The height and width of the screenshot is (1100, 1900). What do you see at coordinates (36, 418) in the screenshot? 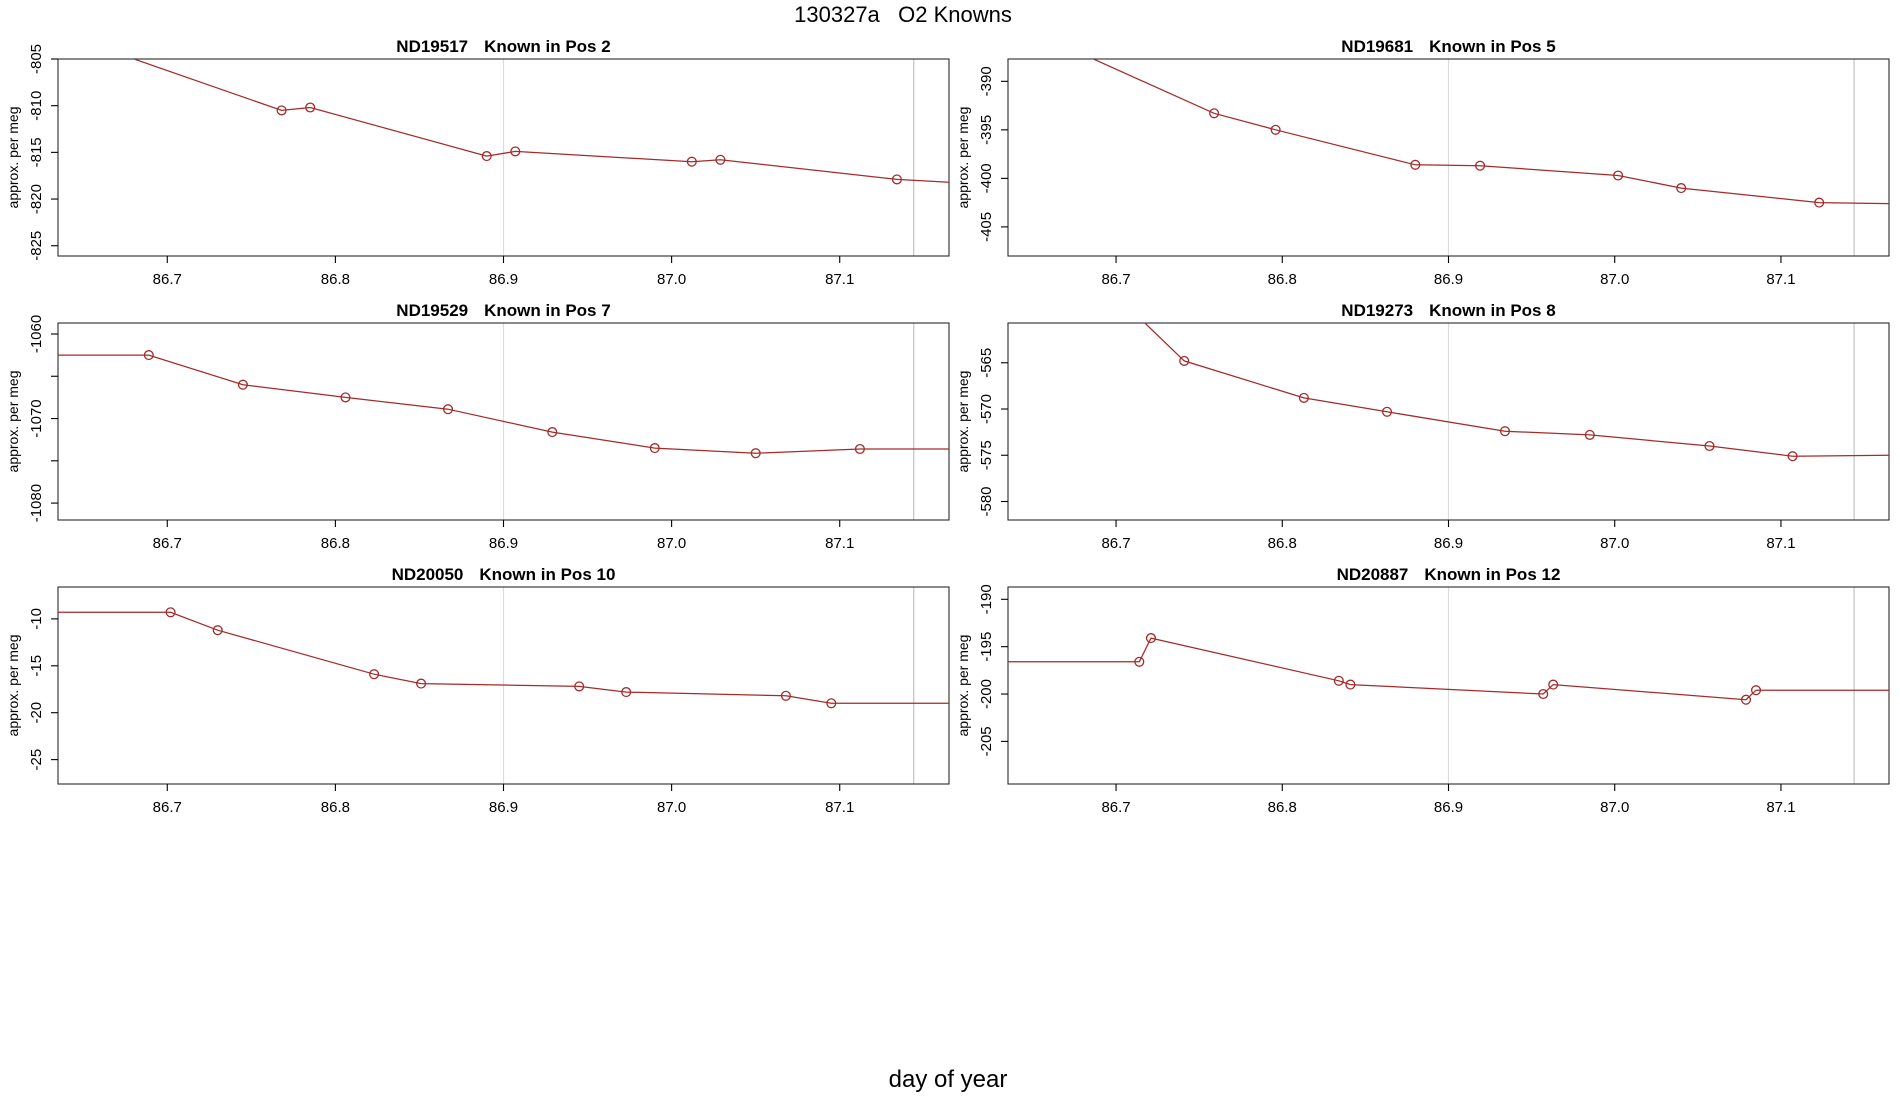
I see `y-tick-label: -1070` at bounding box center [36, 418].